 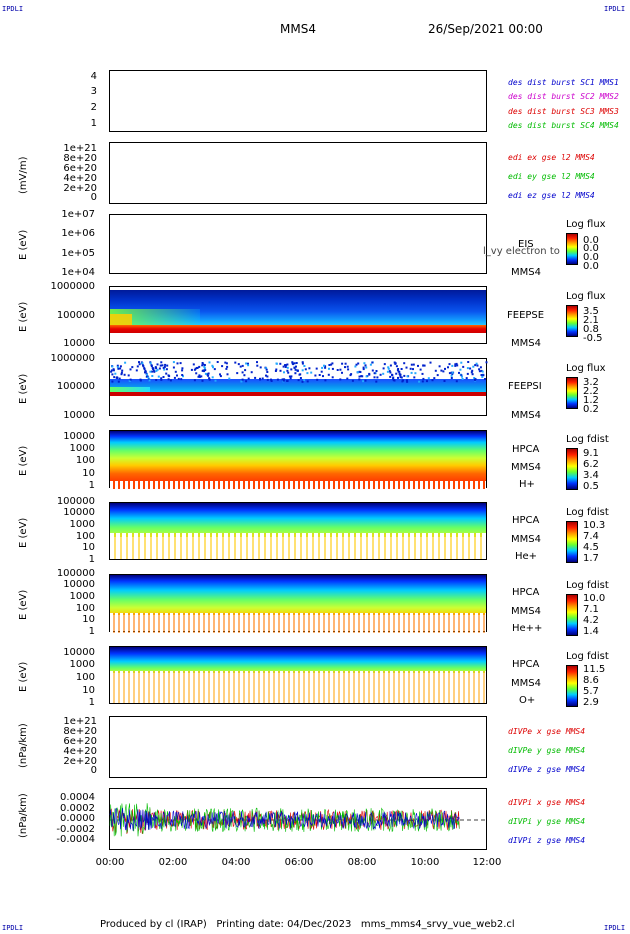 I want to click on ytick: 4, so click(x=93, y=76).